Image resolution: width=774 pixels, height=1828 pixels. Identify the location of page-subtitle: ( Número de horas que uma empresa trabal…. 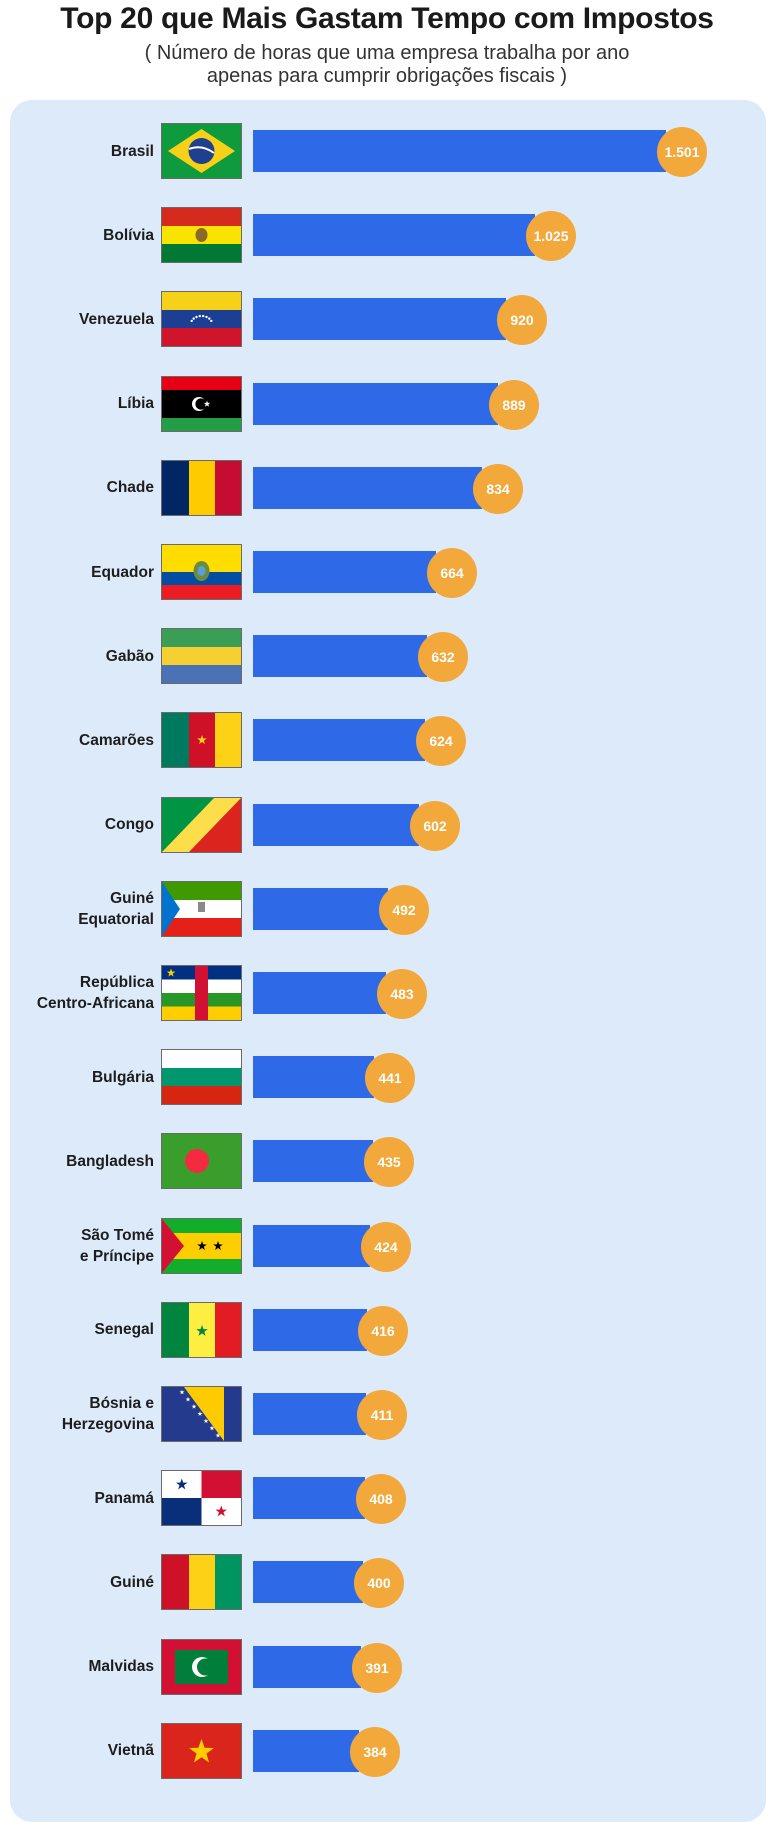
(387, 65).